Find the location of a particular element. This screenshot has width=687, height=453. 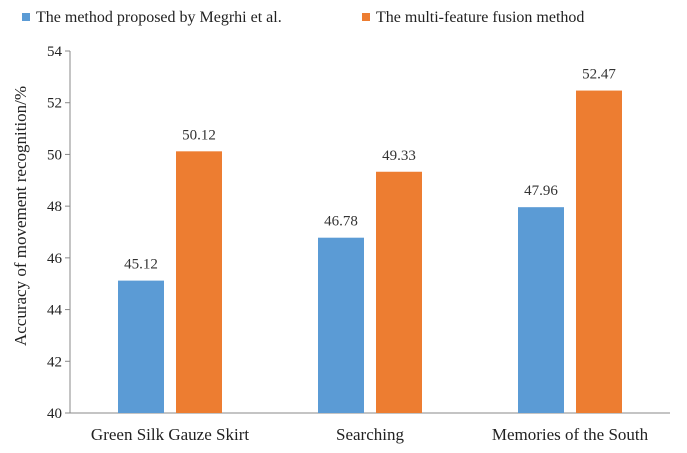

data-label-series1-1: 45.12 is located at coordinates (141, 265).